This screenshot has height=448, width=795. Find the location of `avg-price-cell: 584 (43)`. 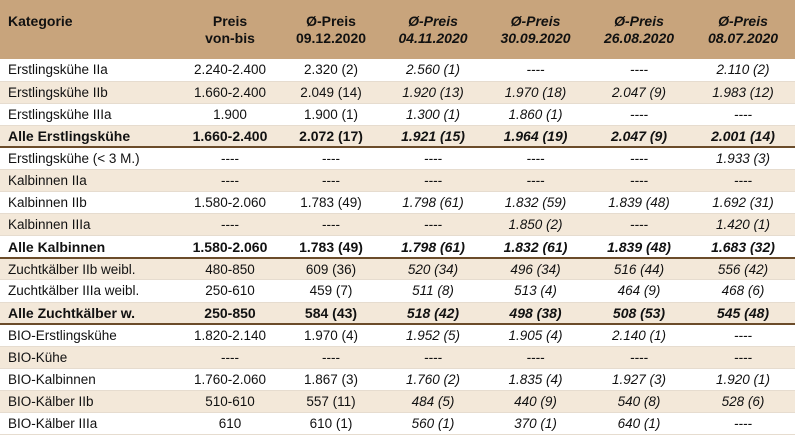

avg-price-cell: 584 (43) is located at coordinates (331, 314).